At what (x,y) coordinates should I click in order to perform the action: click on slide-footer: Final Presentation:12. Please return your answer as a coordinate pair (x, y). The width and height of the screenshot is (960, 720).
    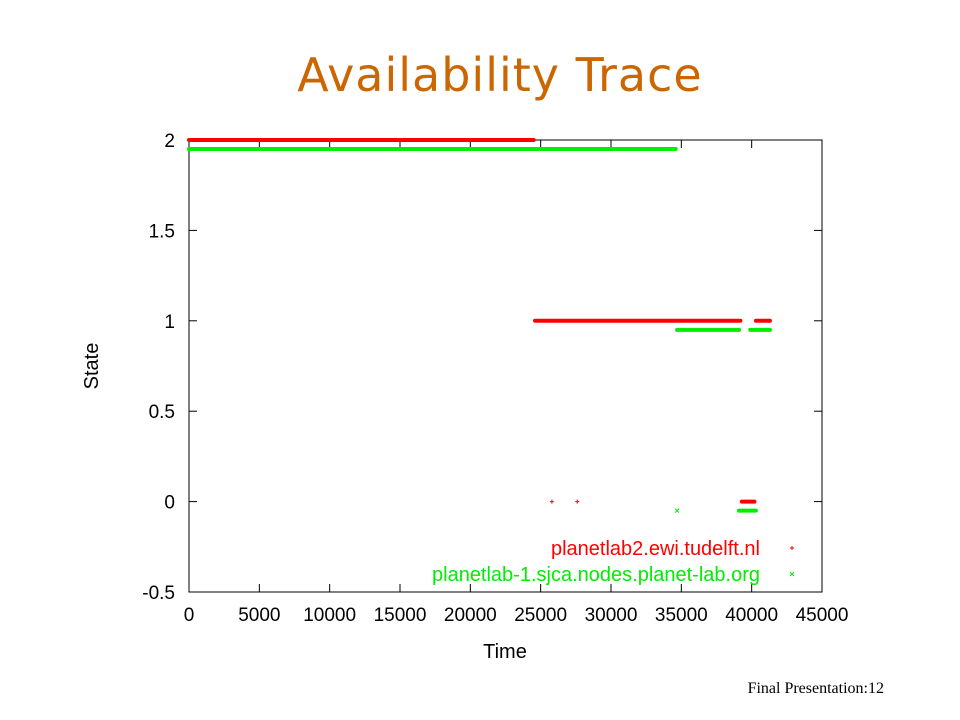
    Looking at the image, I should click on (815, 688).